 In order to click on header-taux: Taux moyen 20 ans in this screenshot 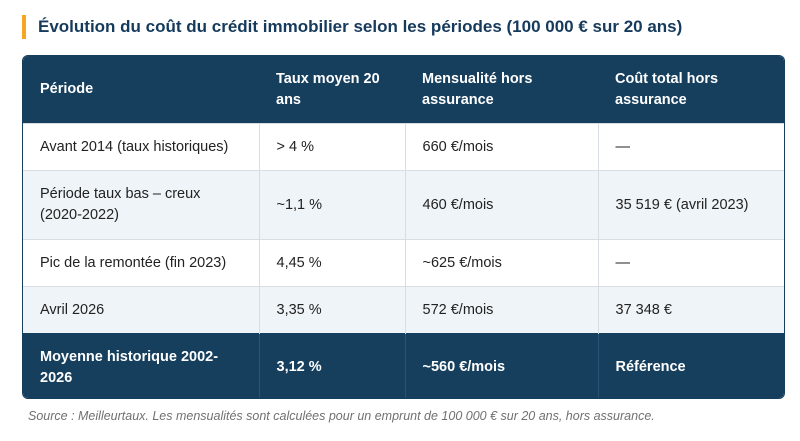, I will do `click(332, 90)`.